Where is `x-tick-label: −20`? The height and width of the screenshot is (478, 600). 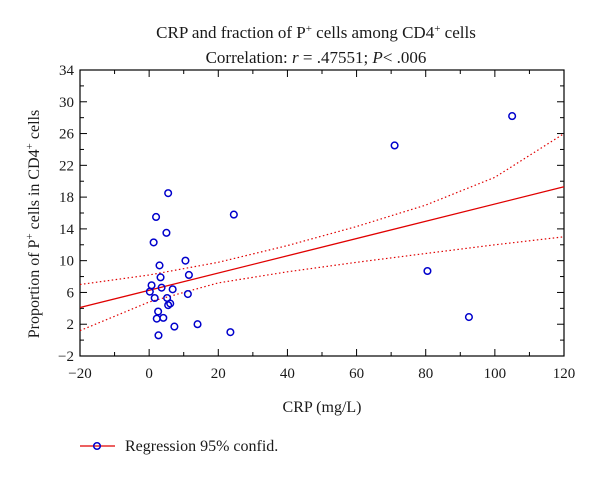 x-tick-label: −20 is located at coordinates (79, 374).